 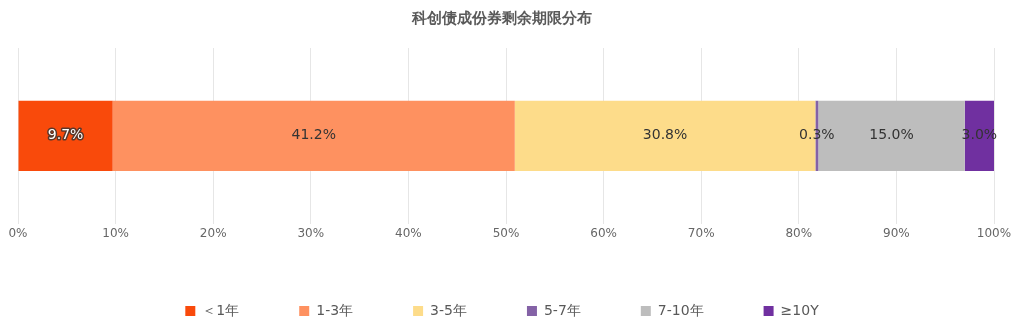 What do you see at coordinates (213, 232) in the screenshot?
I see `x-tick-label: 20%` at bounding box center [213, 232].